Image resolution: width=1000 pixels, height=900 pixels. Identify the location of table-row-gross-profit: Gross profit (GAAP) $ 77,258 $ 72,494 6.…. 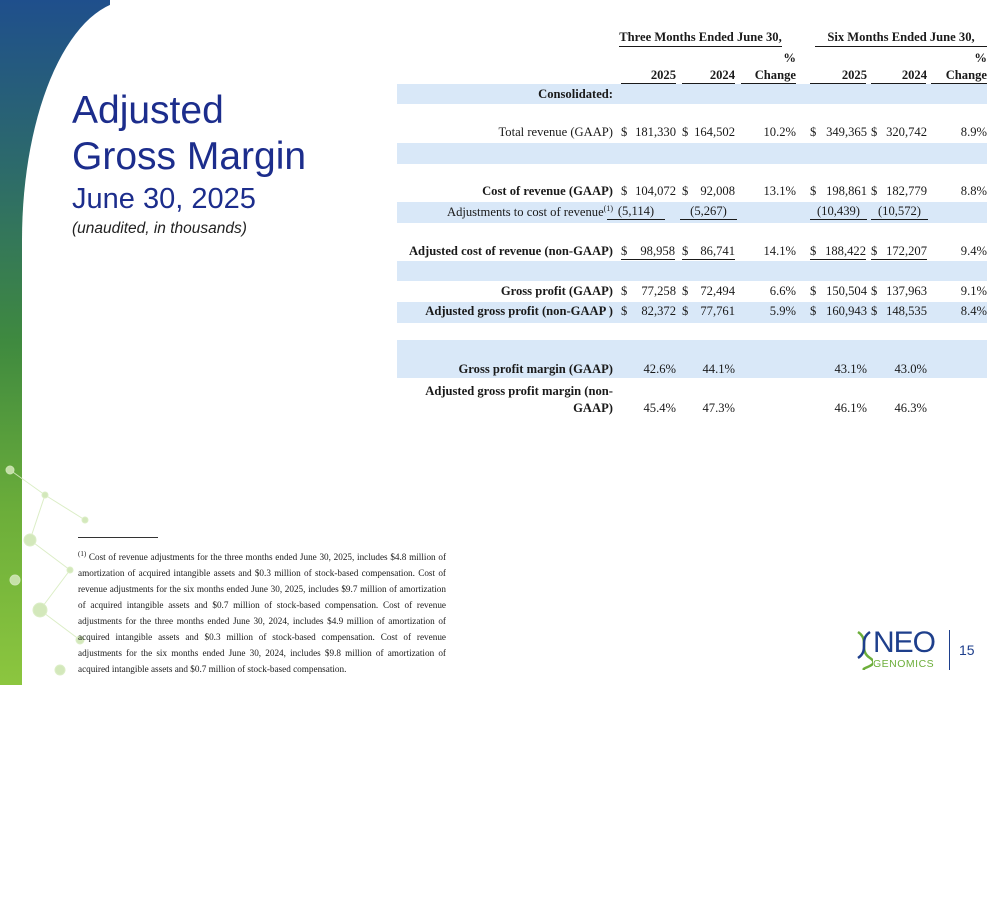
(692, 294).